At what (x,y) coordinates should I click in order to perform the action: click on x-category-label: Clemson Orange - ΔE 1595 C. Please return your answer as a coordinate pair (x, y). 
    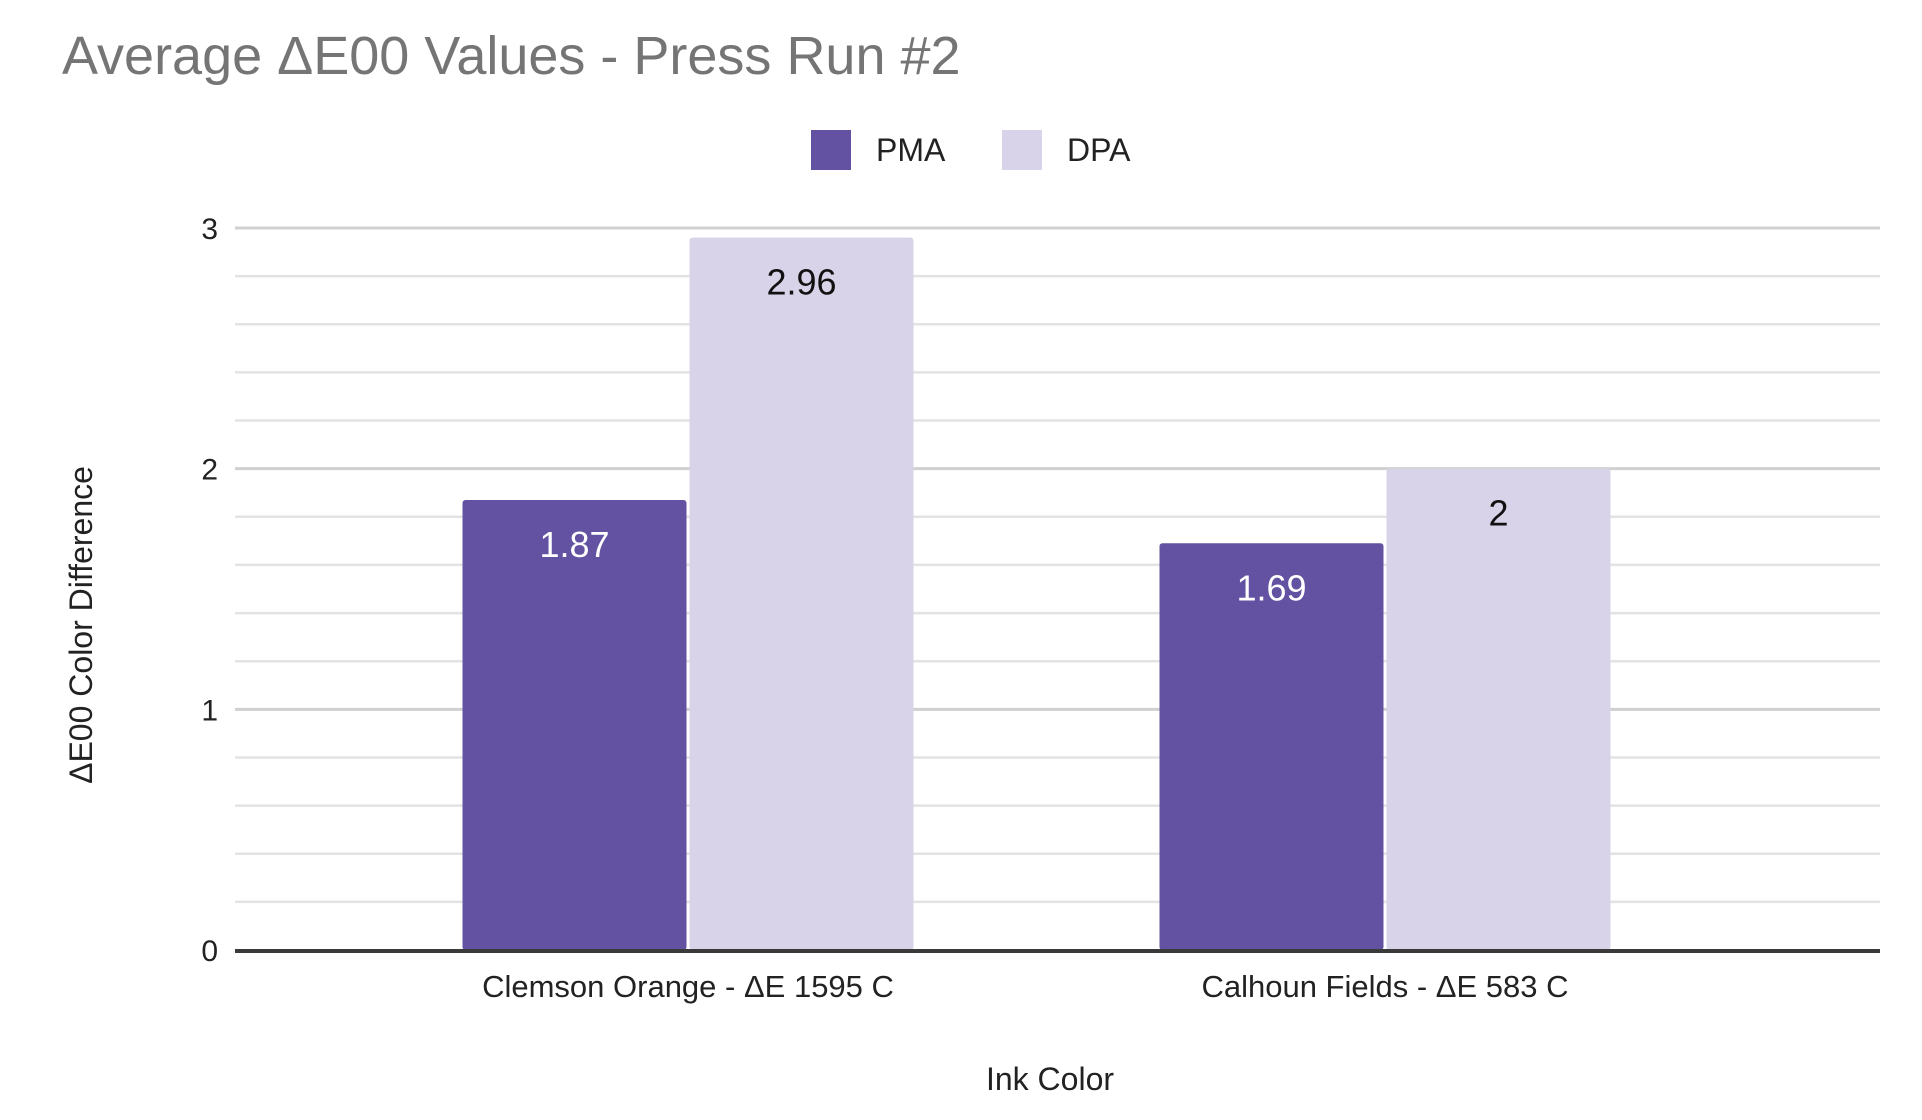
    Looking at the image, I should click on (688, 986).